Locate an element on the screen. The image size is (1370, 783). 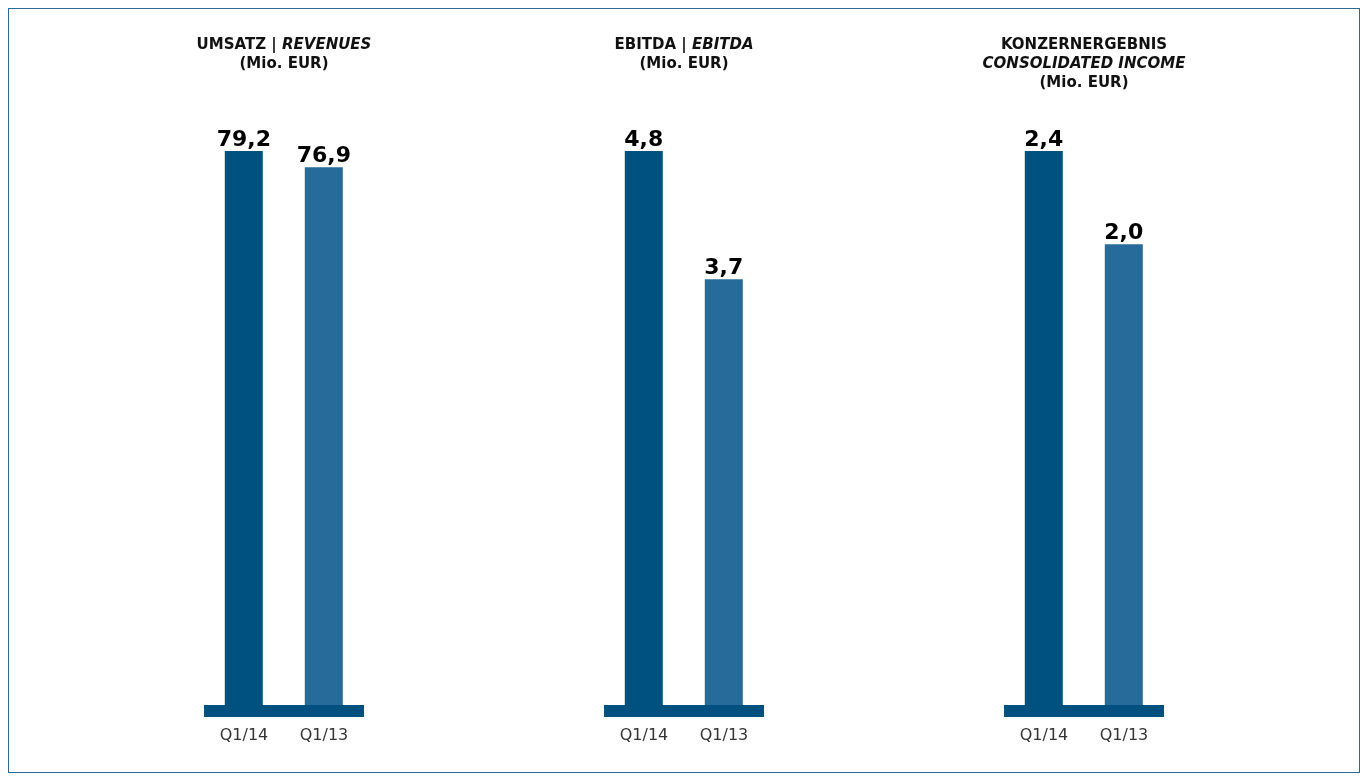
data-label: 3,7 is located at coordinates (724, 267).